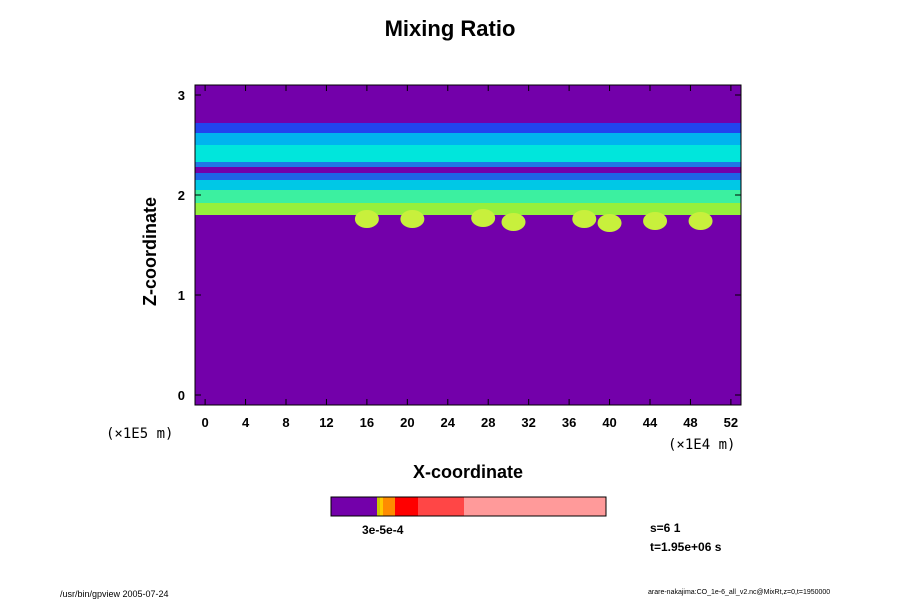  I want to click on x-tick-label: 48, so click(690, 422).